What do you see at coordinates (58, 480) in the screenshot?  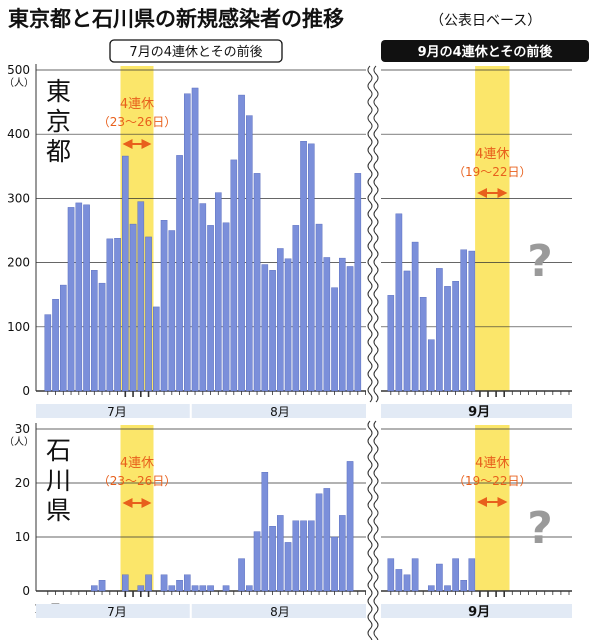 I see `region-name-char: 川` at bounding box center [58, 480].